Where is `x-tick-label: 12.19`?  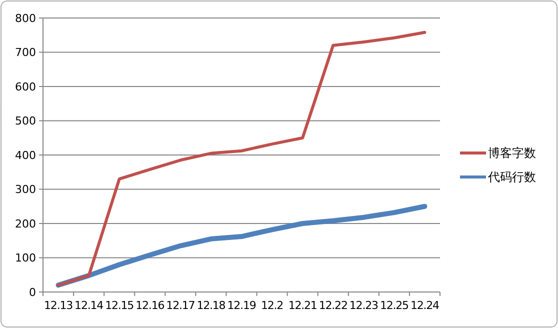
x-tick-label: 12.19 is located at coordinates (241, 305).